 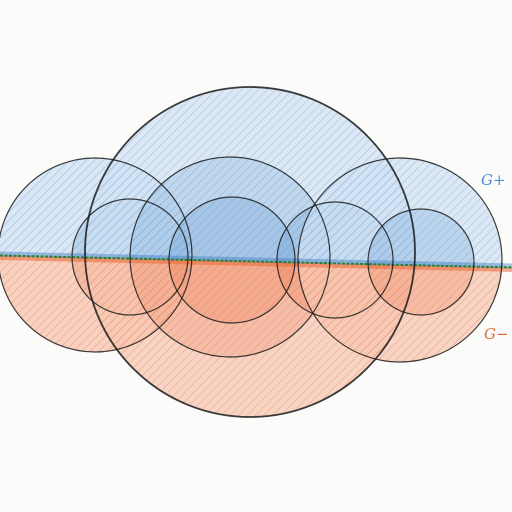 What do you see at coordinates (496, 334) in the screenshot?
I see `g-minus-label: G−` at bounding box center [496, 334].